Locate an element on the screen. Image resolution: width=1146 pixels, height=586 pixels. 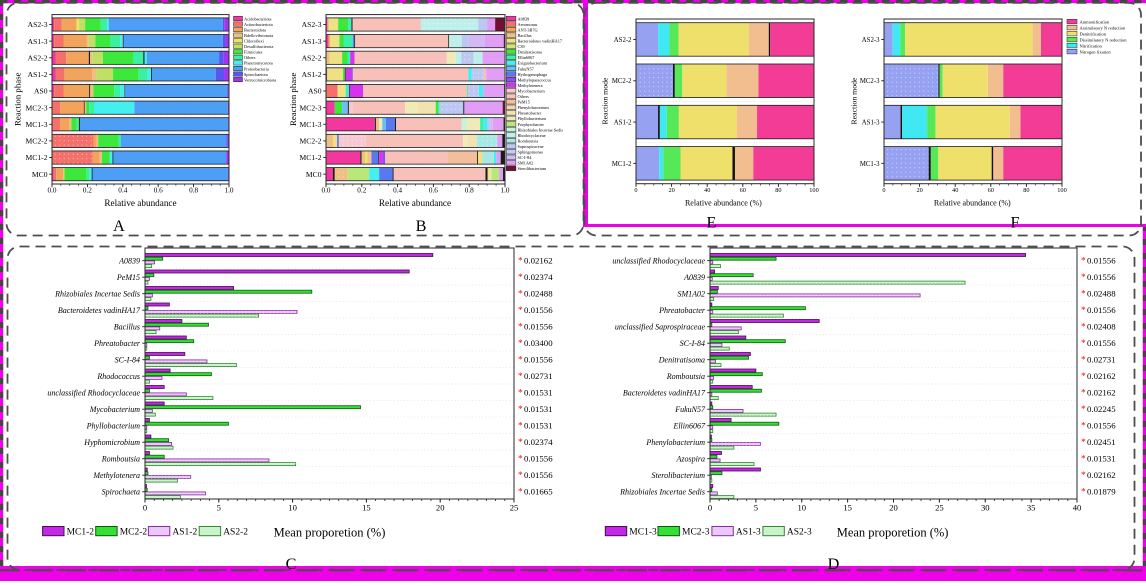
svg-text: 0.02731 is located at coordinates (1101, 360).